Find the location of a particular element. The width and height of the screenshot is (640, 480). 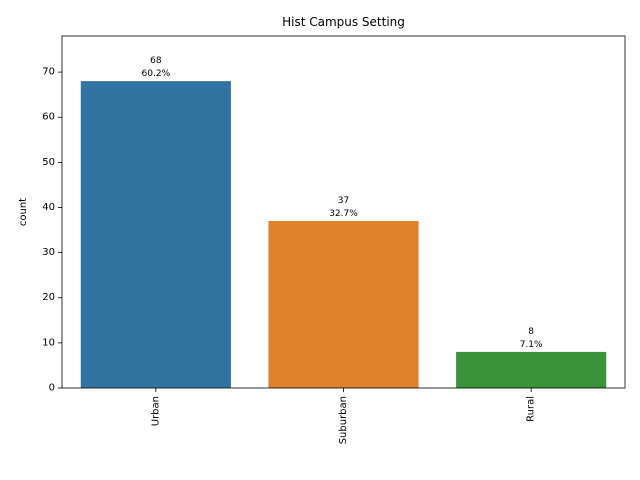

y-tick-label: 40 is located at coordinates (48, 207).